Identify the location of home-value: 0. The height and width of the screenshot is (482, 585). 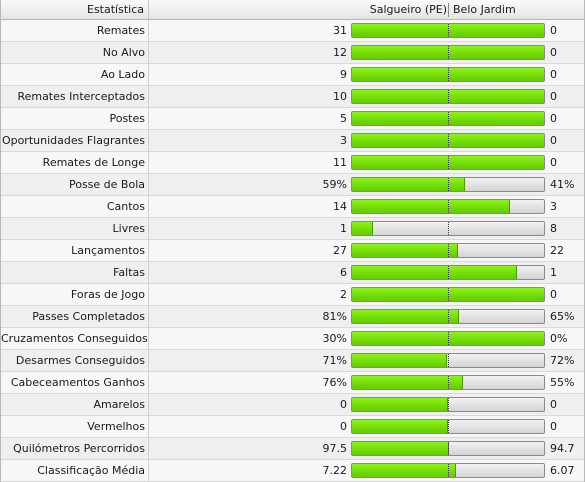
(343, 426).